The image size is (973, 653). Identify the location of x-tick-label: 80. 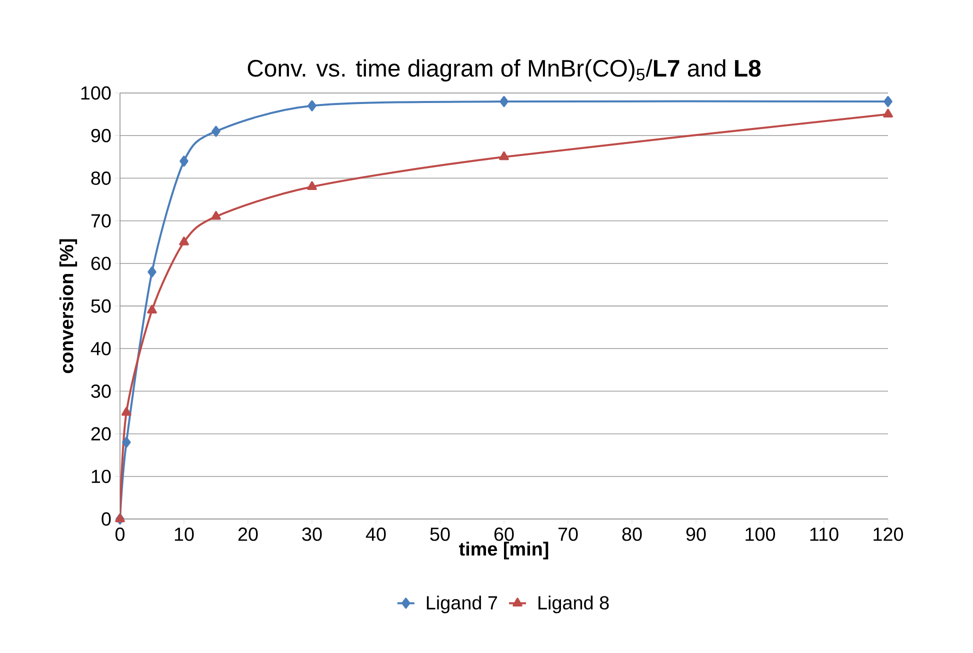
(632, 534).